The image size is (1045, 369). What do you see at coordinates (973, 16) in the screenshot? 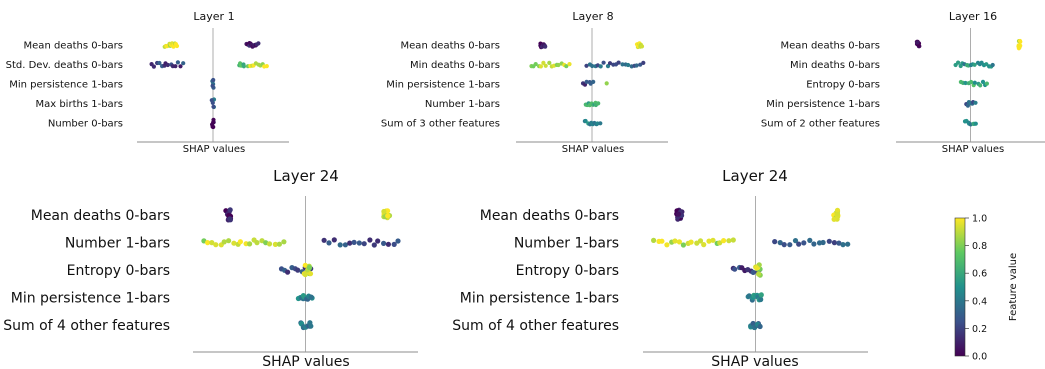
I see `panel-title: Layer 16` at bounding box center [973, 16].